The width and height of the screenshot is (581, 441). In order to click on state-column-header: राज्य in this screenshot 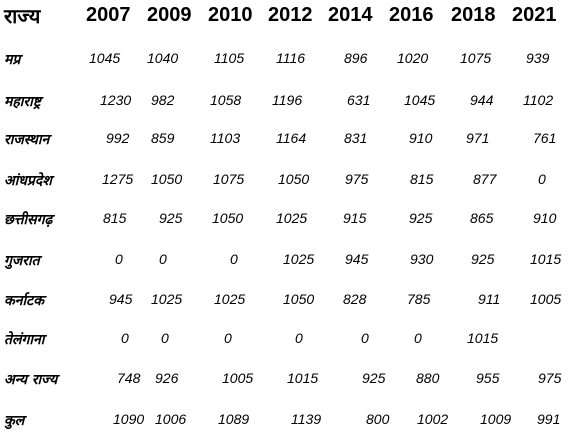, I will do `click(22, 16)`.